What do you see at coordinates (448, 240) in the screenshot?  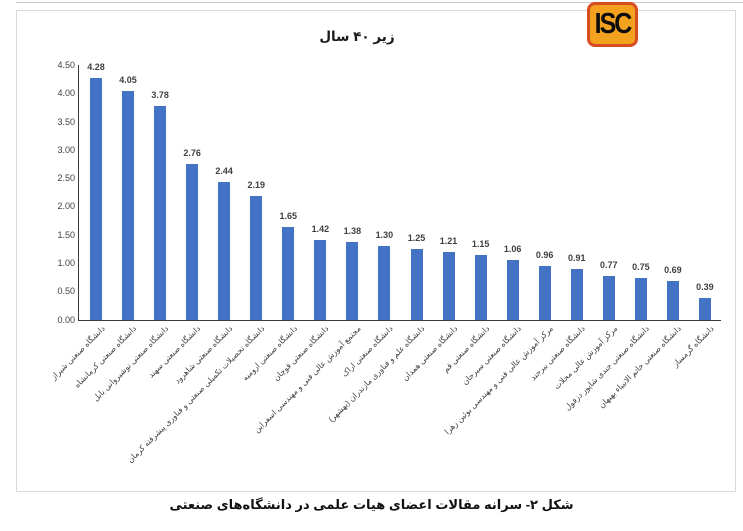 I see `bar-value-label: 1.21` at bounding box center [448, 240].